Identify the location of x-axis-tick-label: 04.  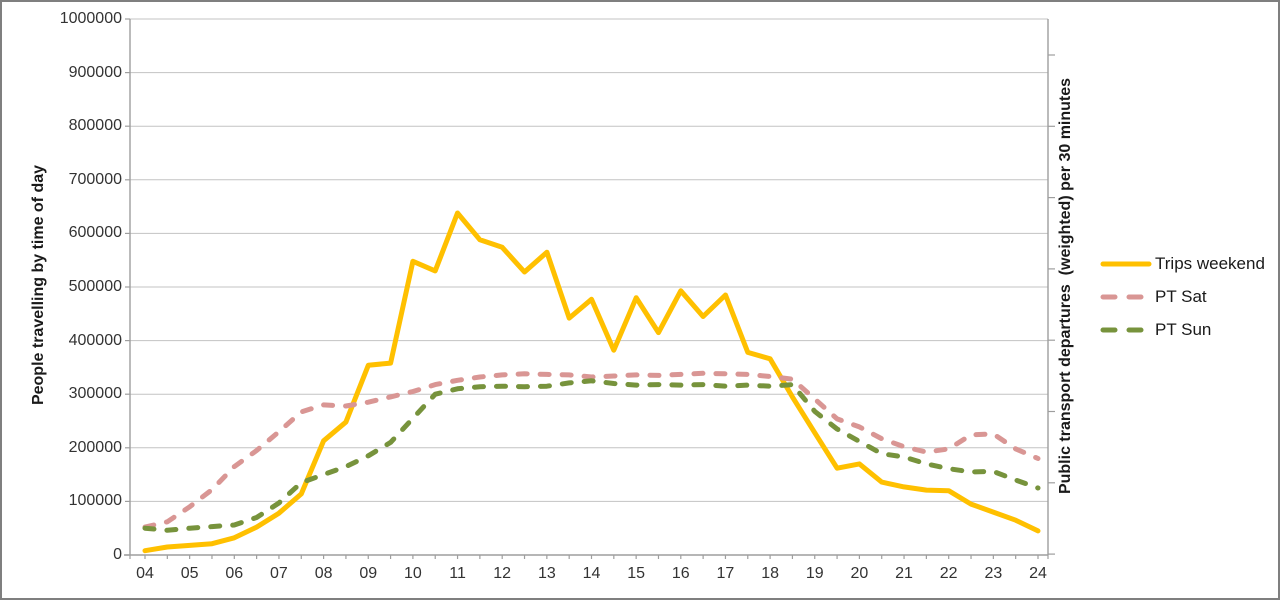
(145, 573).